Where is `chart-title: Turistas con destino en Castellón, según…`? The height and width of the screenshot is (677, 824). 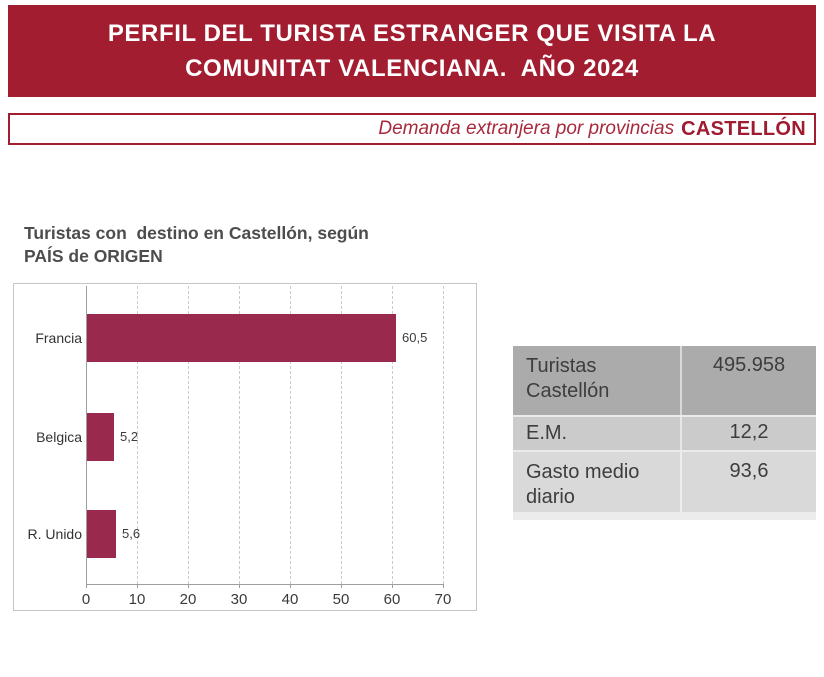
chart-title: Turistas con destino en Castellón, según… is located at coordinates (196, 244).